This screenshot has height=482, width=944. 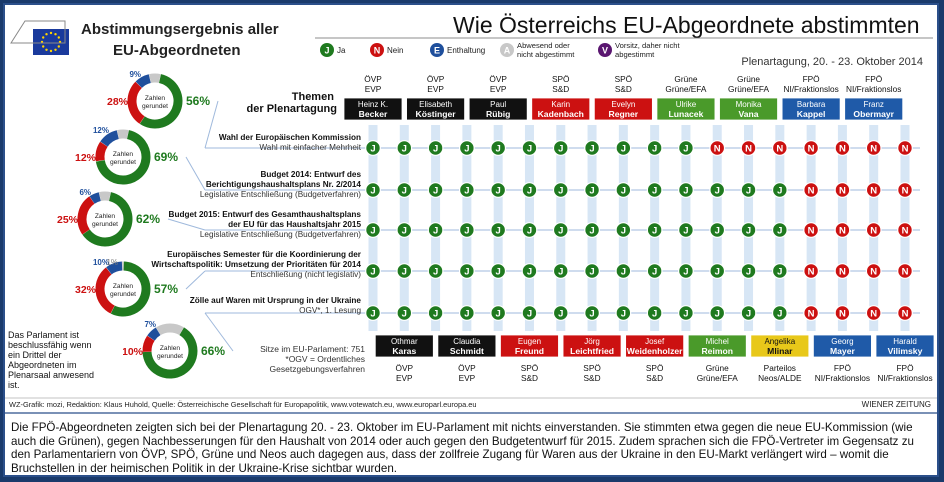 I want to click on topic-subtitle: OGV*, 1. Lesung, so click(x=330, y=310).